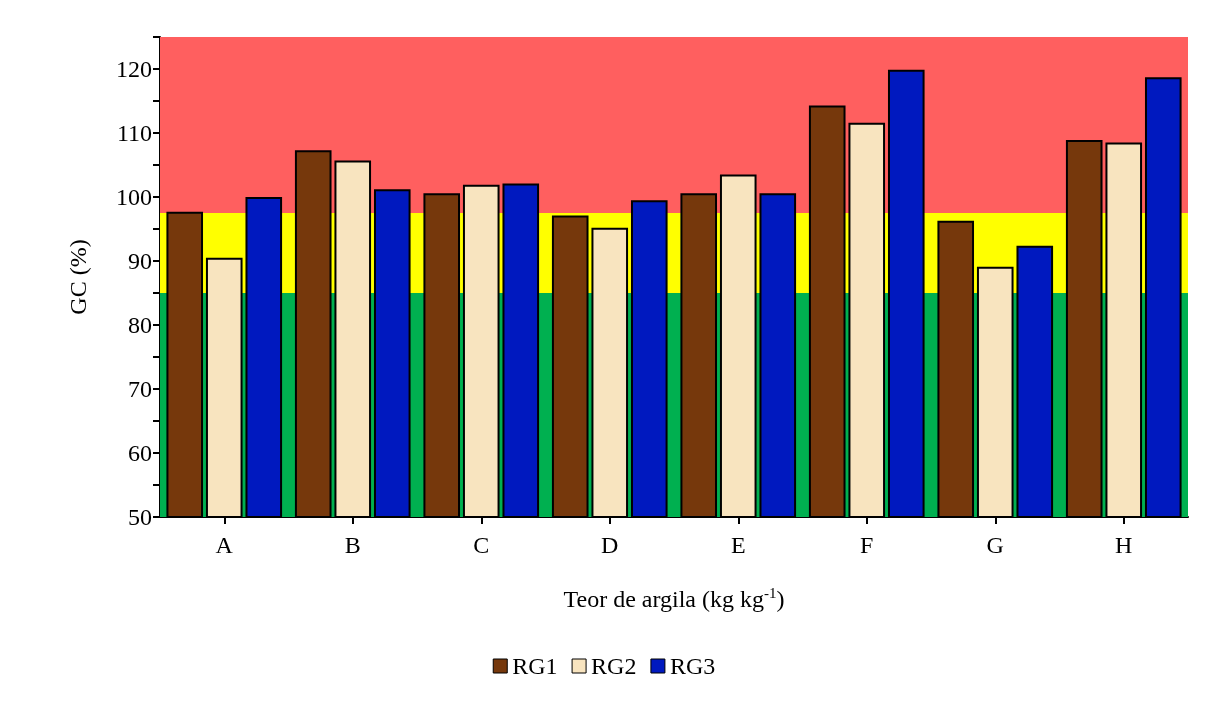 This screenshot has height=711, width=1208. Describe the element at coordinates (1124, 545) in the screenshot. I see `x-tick-label: H` at that location.